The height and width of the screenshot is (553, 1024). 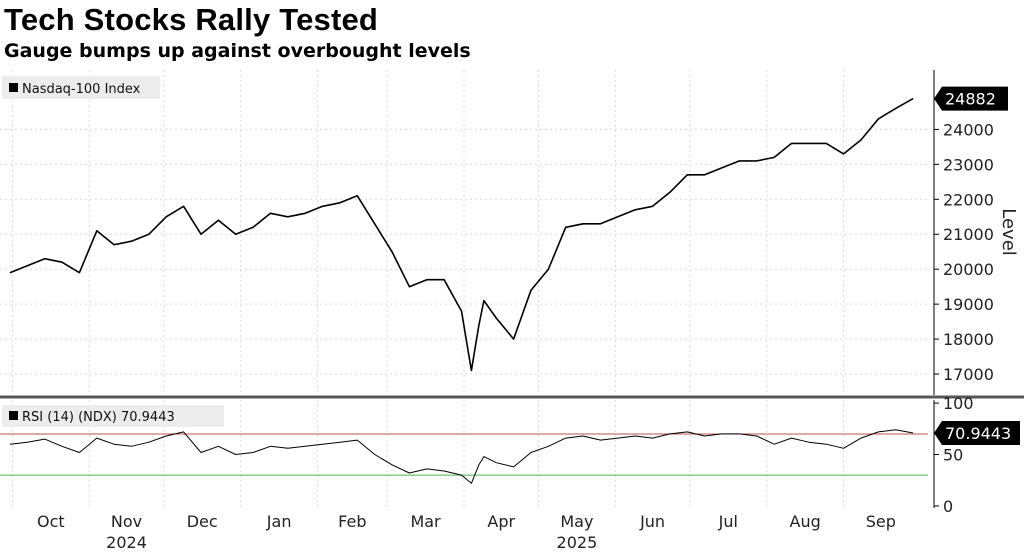 I want to click on y-axis-label: Level, so click(x=1008, y=232).